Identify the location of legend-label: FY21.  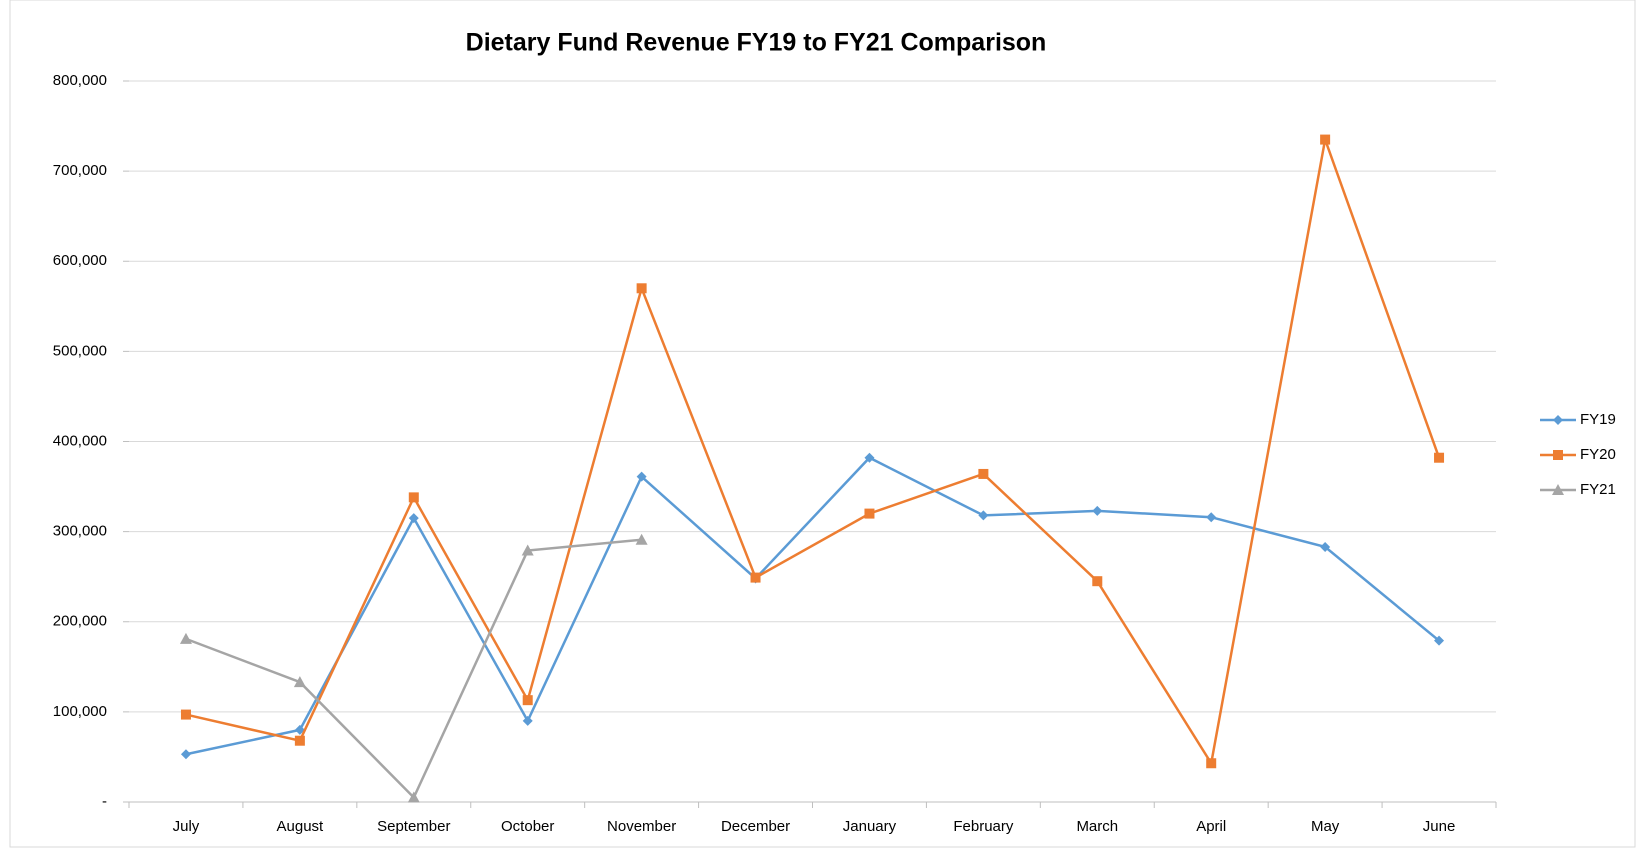
(1598, 489).